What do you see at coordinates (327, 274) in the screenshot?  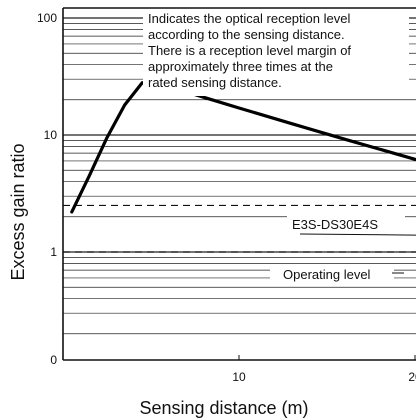 I see `operating-level-label: Operating level` at bounding box center [327, 274].